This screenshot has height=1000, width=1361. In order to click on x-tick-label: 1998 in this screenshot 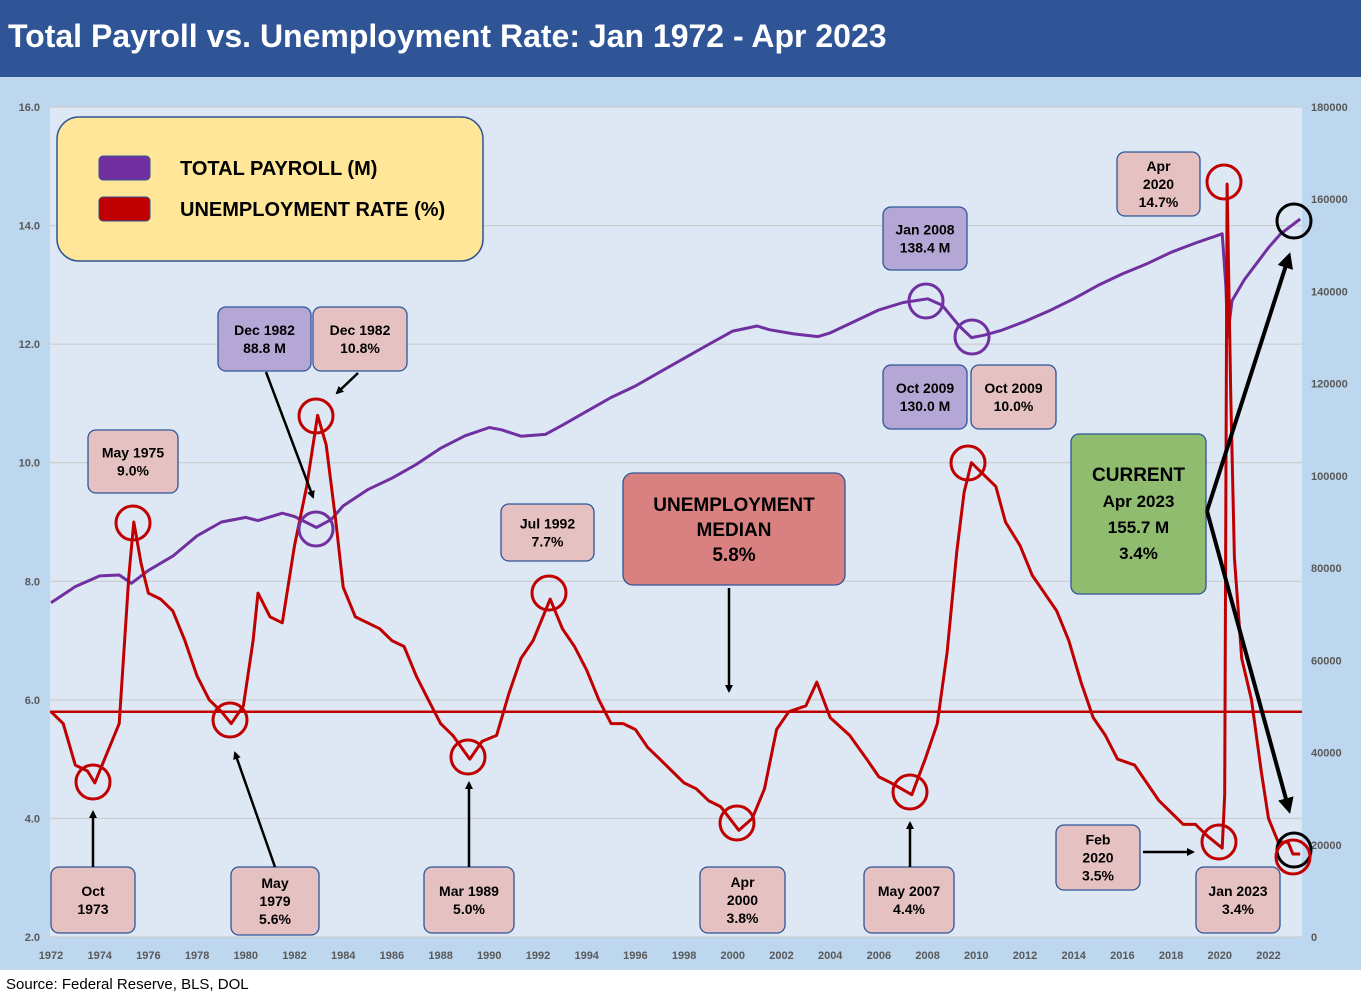, I will do `click(684, 956)`.